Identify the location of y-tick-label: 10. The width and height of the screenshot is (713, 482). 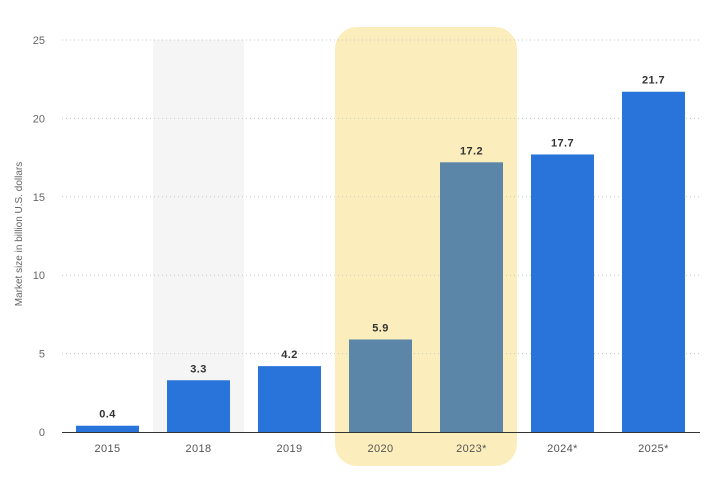
(39, 276).